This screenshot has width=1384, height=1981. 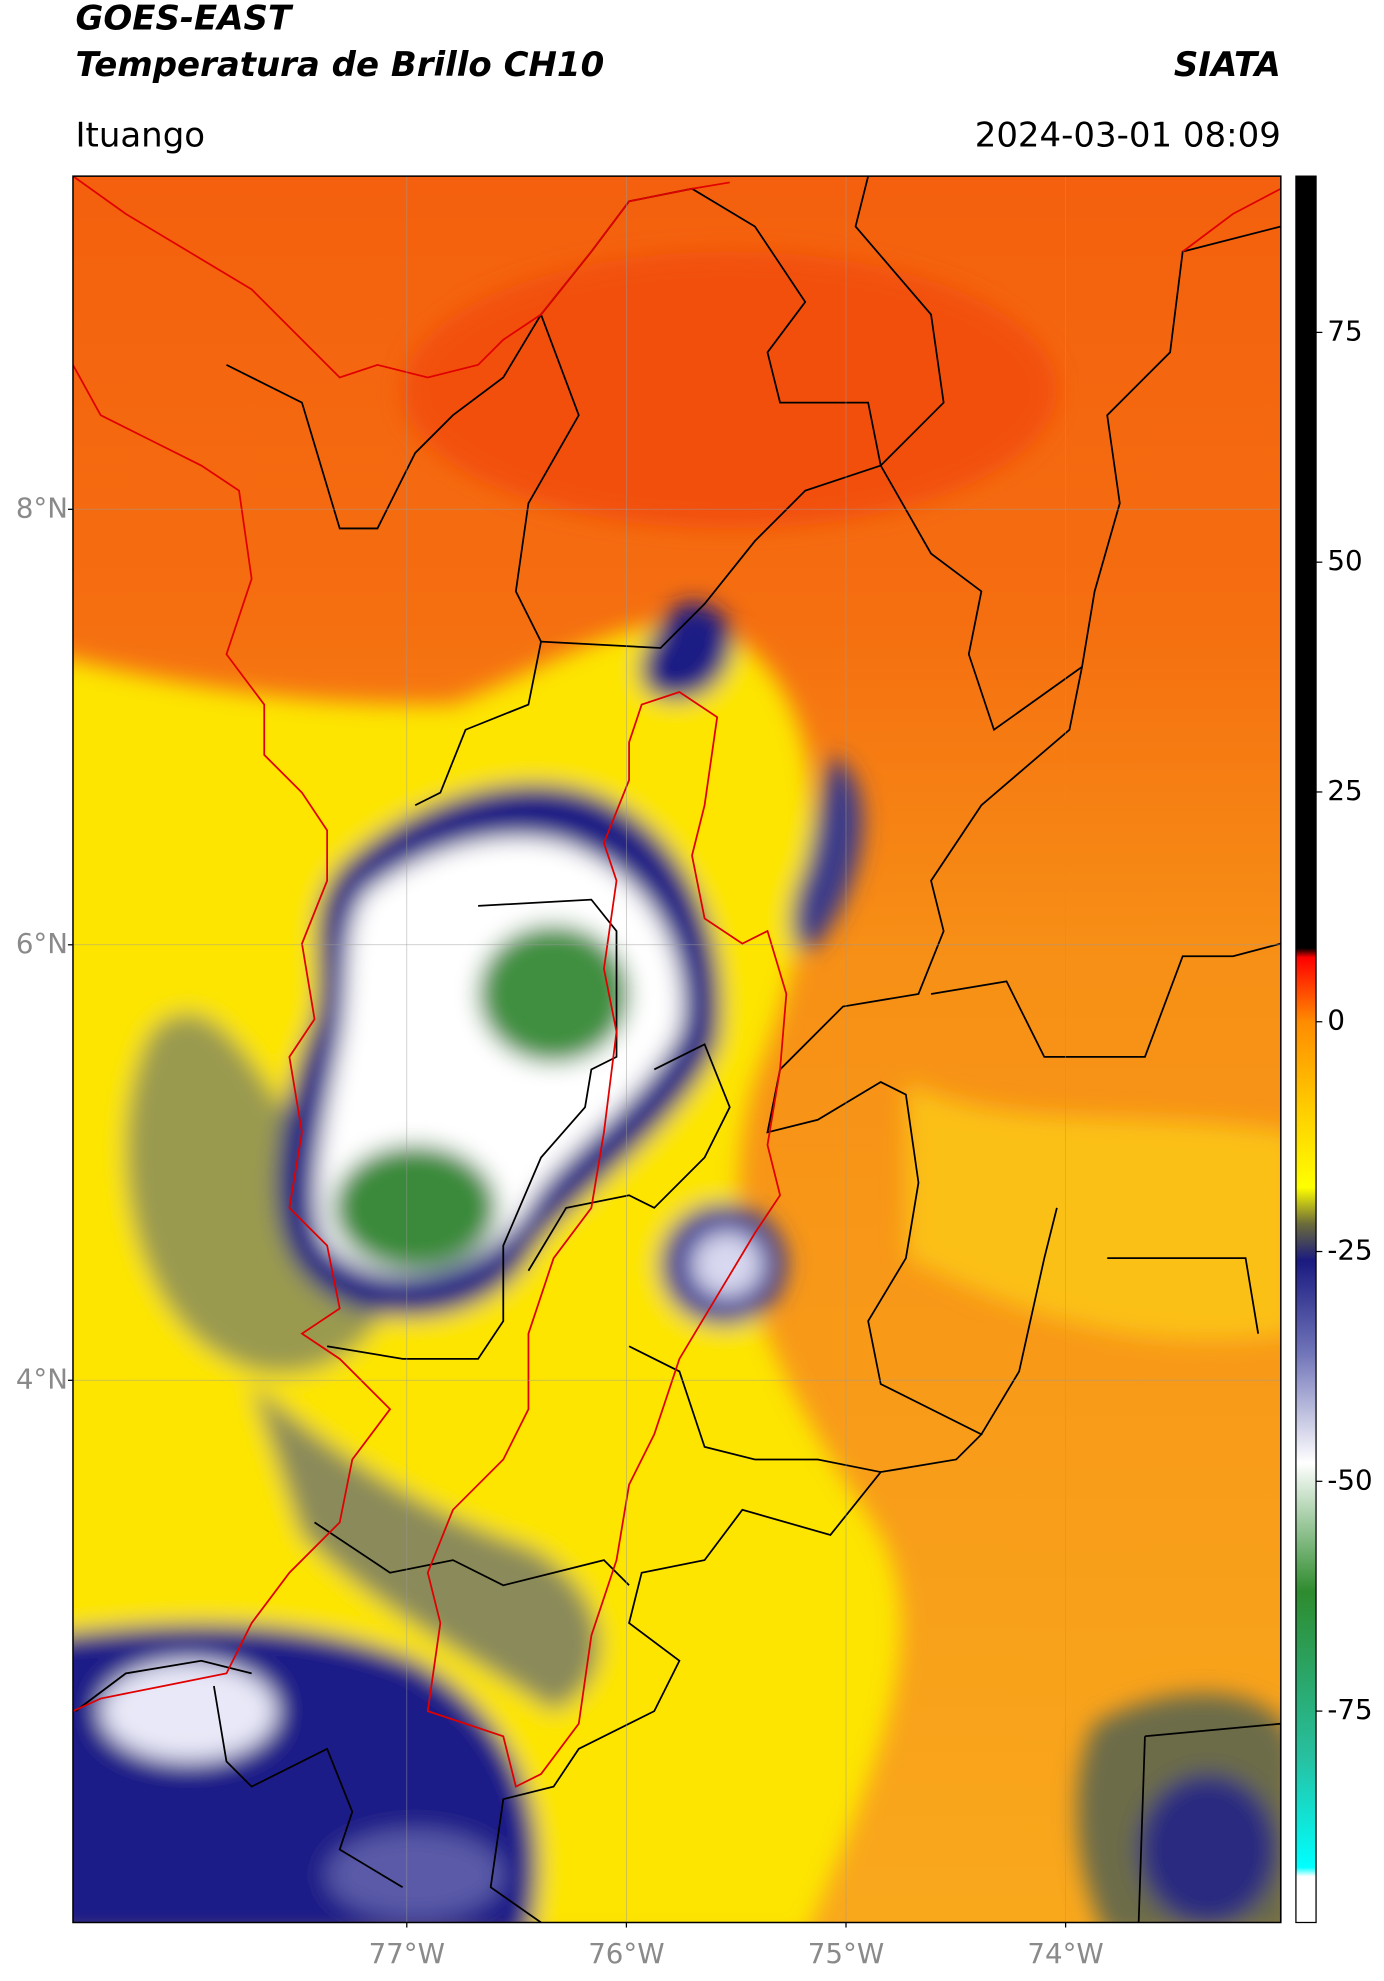 I want to click on lon-tick-label: 75°W, so click(x=846, y=1953).